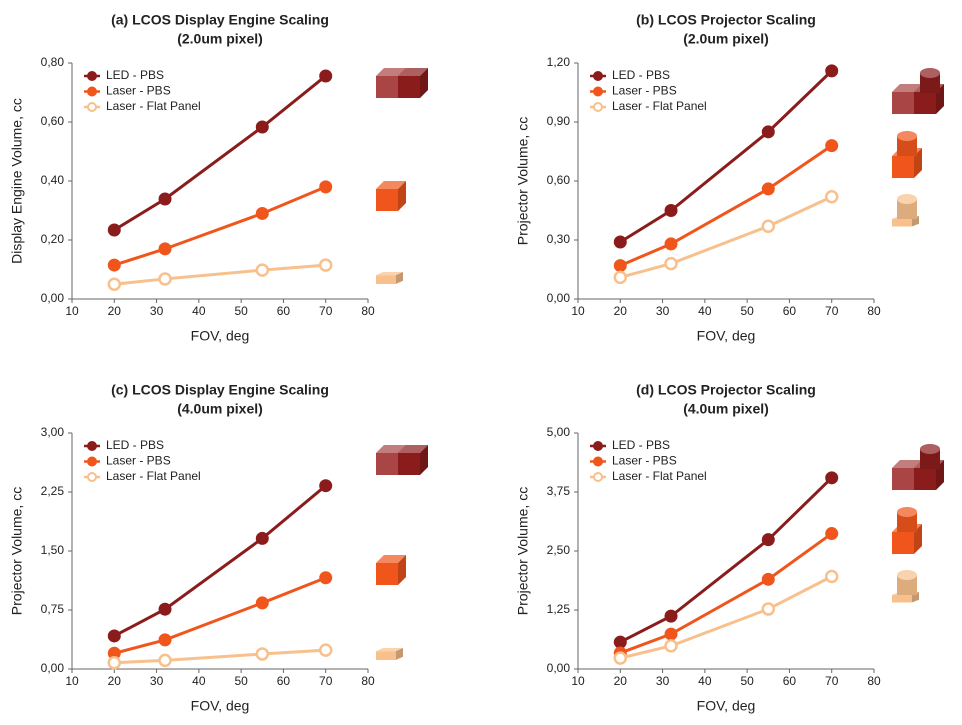  I want to click on legend-label: Laser - PBS, so click(138, 91).